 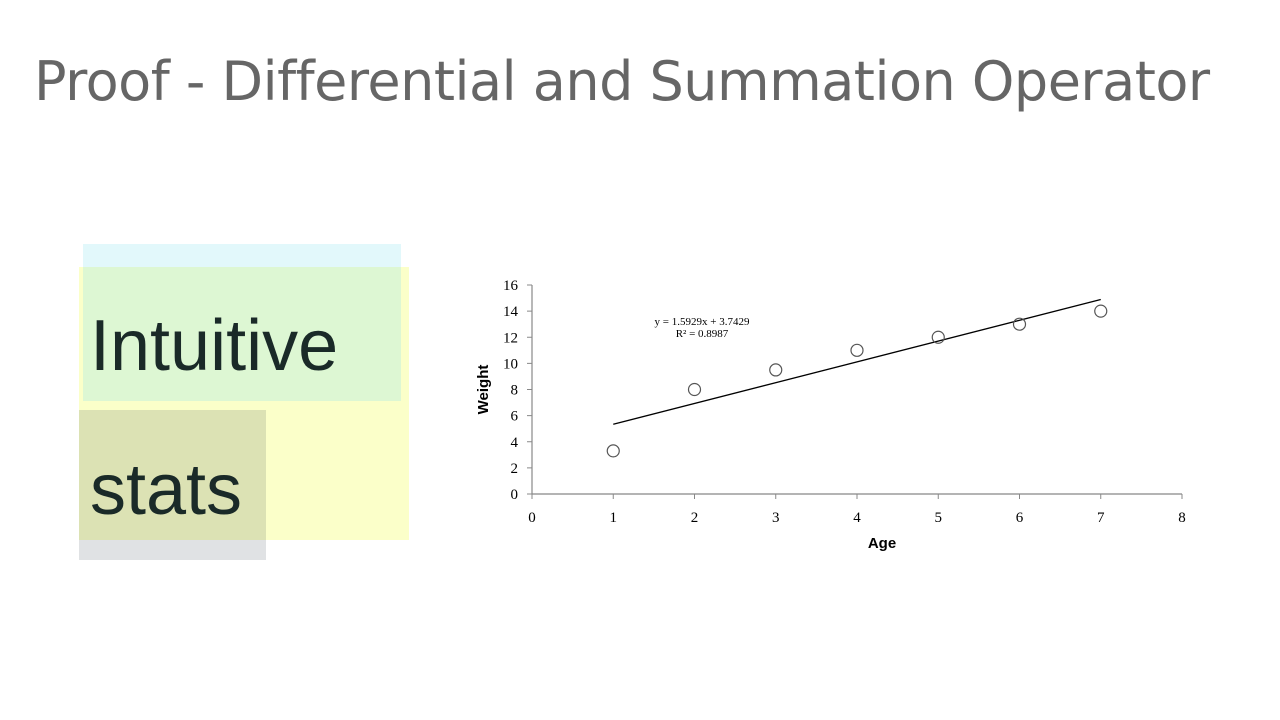 I want to click on x-tick-label: 8, so click(x=1182, y=518).